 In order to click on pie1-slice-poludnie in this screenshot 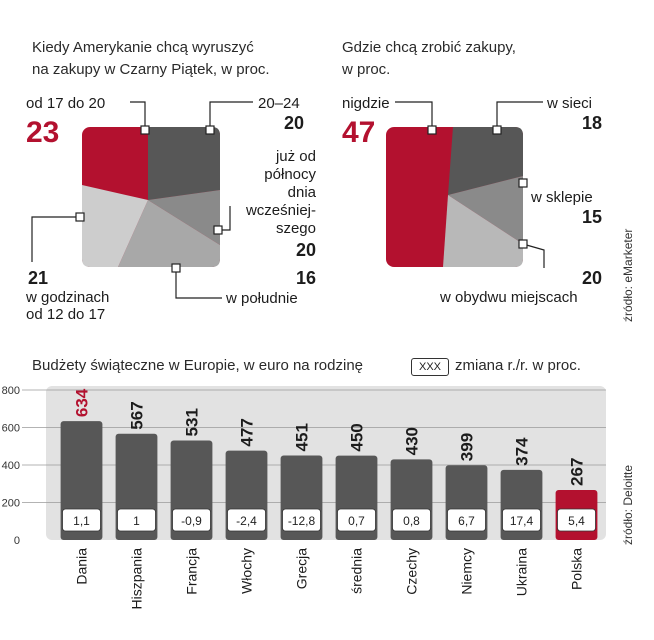, I will do `click(169, 233)`.